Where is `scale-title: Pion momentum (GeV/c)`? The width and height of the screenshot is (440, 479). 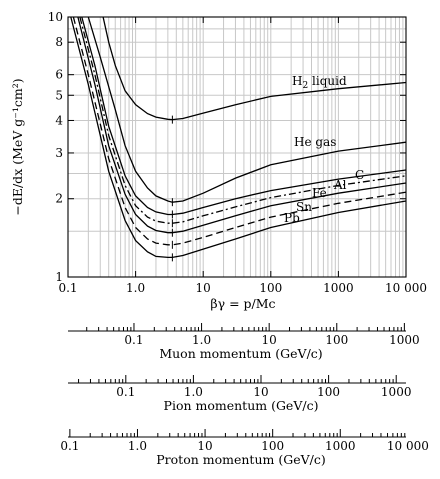
scale-title: Pion momentum (GeV/c) is located at coordinates (241, 405).